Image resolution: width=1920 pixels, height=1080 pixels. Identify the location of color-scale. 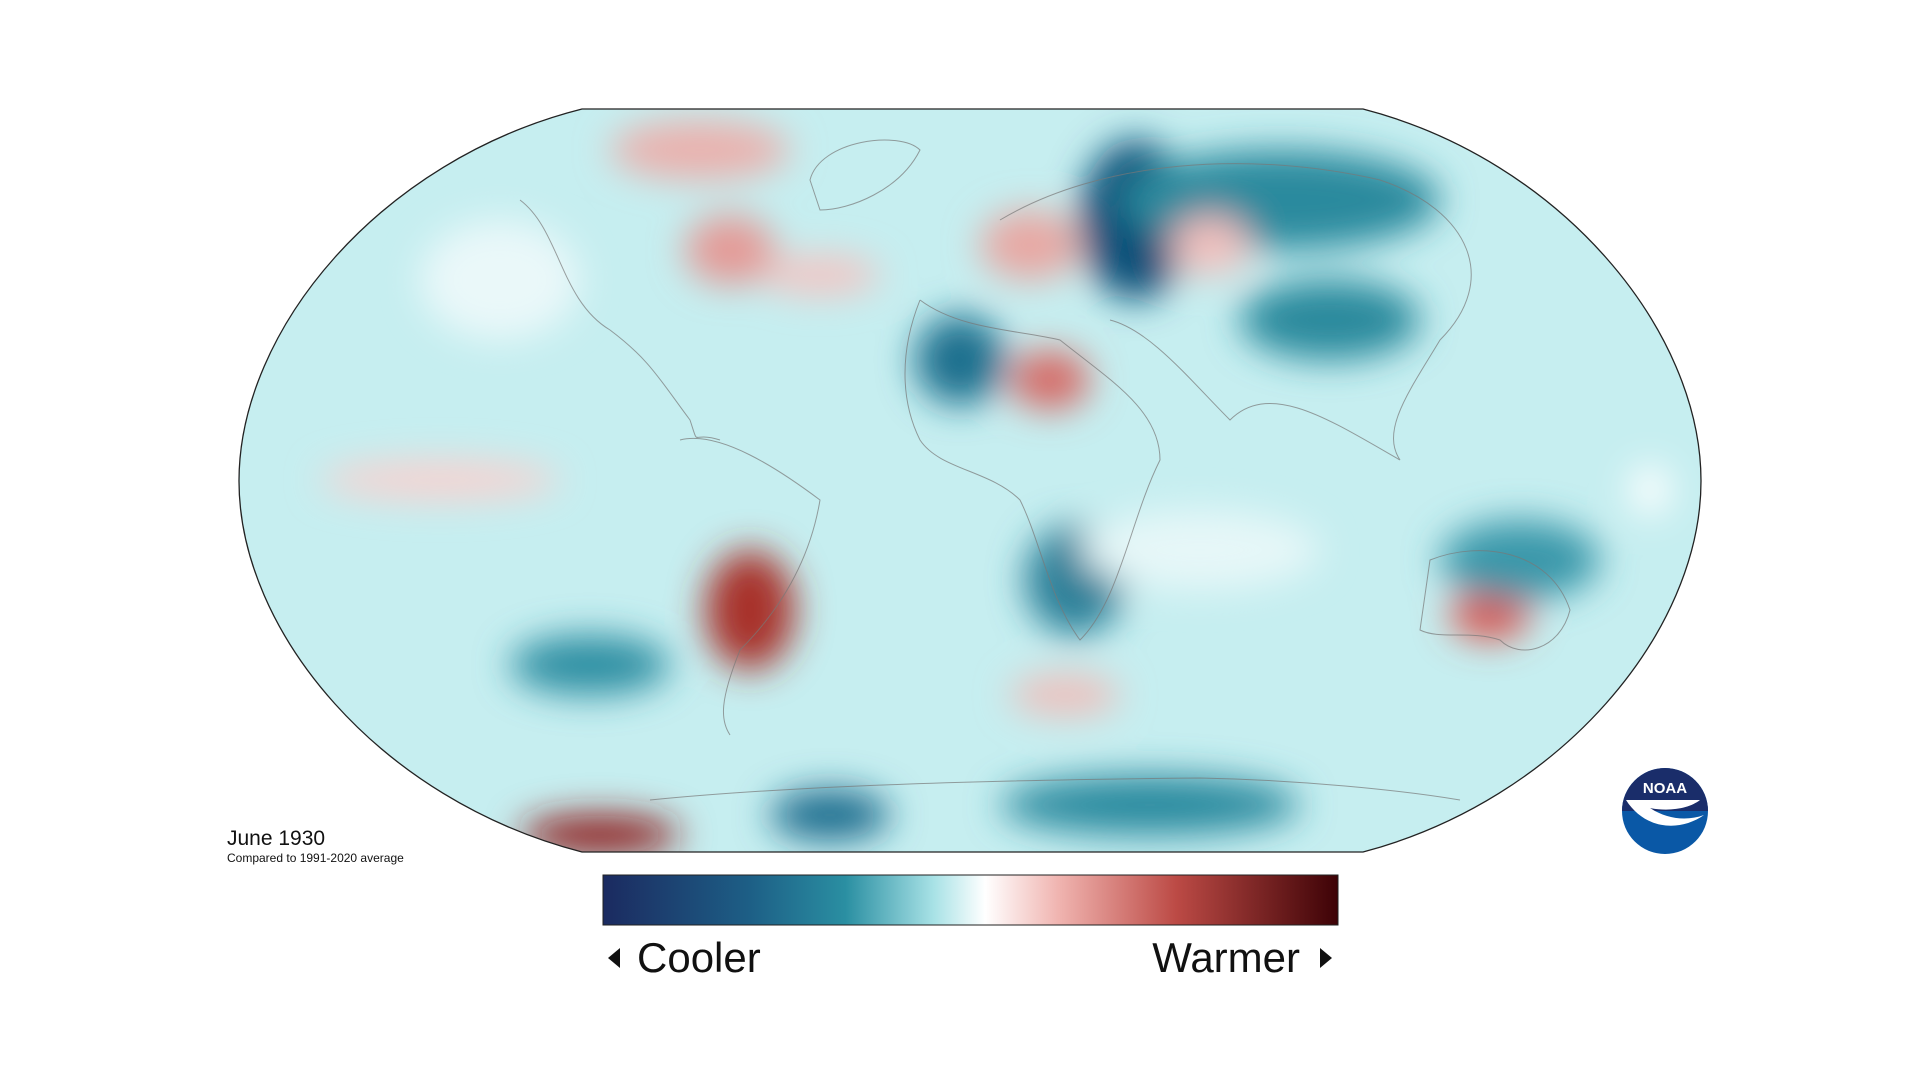
(970, 900).